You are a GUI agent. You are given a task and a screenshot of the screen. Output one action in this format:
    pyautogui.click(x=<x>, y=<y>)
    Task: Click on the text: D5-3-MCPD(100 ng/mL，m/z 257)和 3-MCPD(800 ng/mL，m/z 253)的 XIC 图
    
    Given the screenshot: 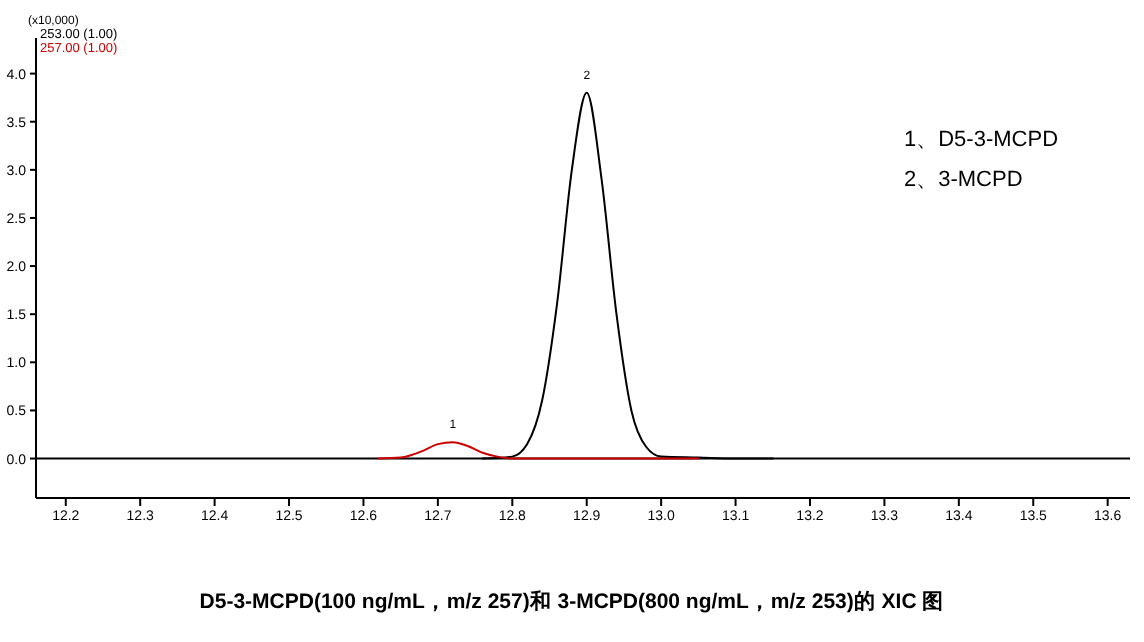 What is the action you would take?
    pyautogui.click(x=572, y=602)
    